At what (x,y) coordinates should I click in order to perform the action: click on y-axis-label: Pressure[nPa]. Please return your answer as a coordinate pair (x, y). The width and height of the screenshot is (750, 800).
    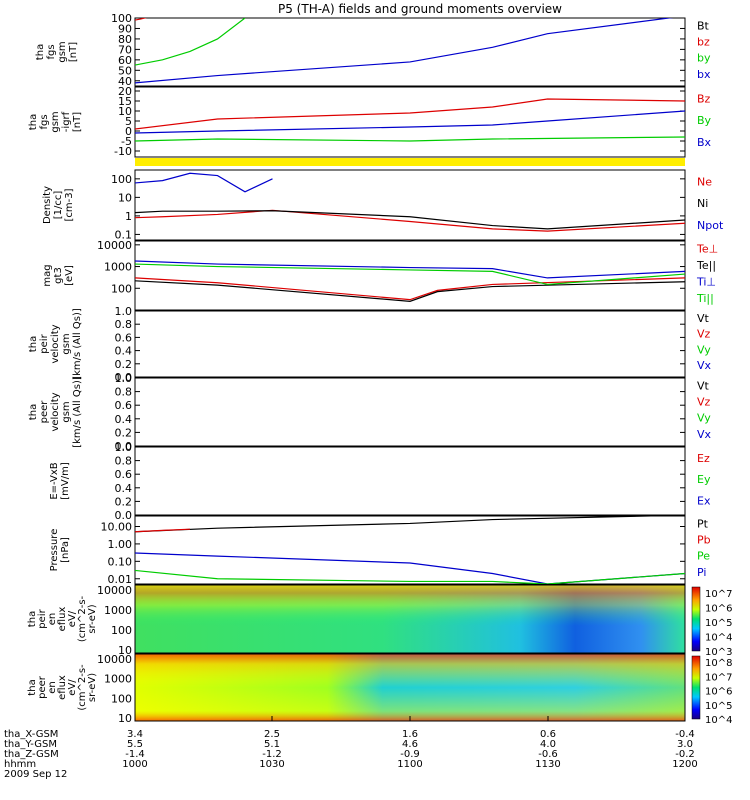
    Looking at the image, I should click on (60, 550).